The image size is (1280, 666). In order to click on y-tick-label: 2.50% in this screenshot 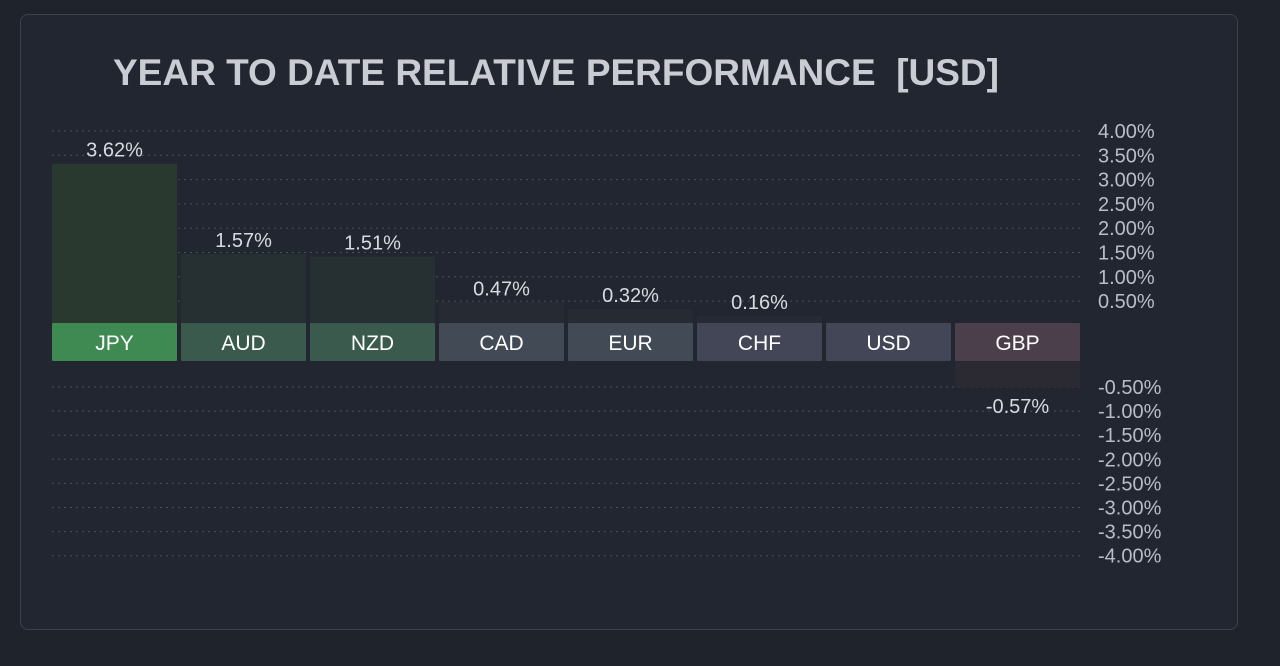, I will do `click(1126, 205)`.